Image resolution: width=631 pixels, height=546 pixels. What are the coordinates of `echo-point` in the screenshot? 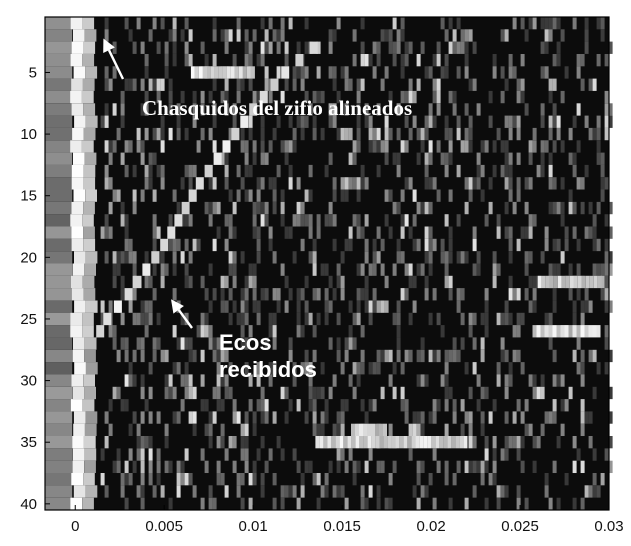 It's located at (155, 257).